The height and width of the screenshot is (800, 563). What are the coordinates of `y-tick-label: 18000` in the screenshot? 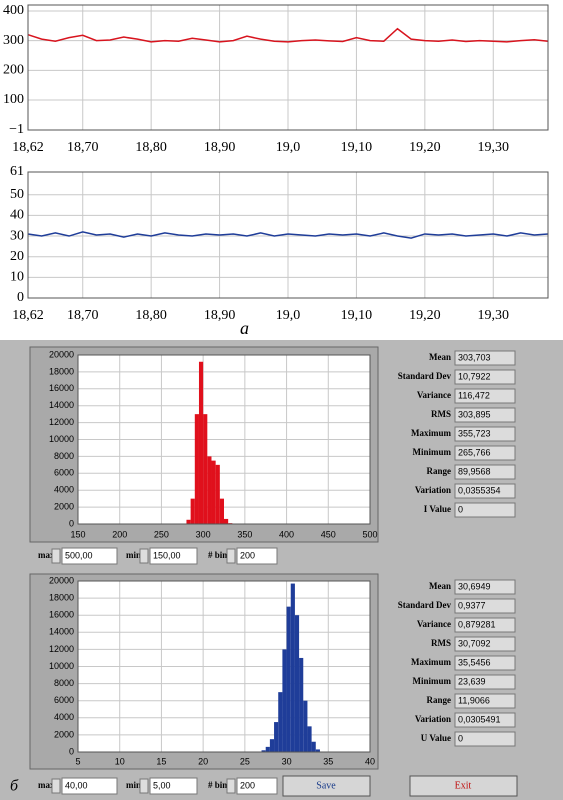 It's located at (61, 371).